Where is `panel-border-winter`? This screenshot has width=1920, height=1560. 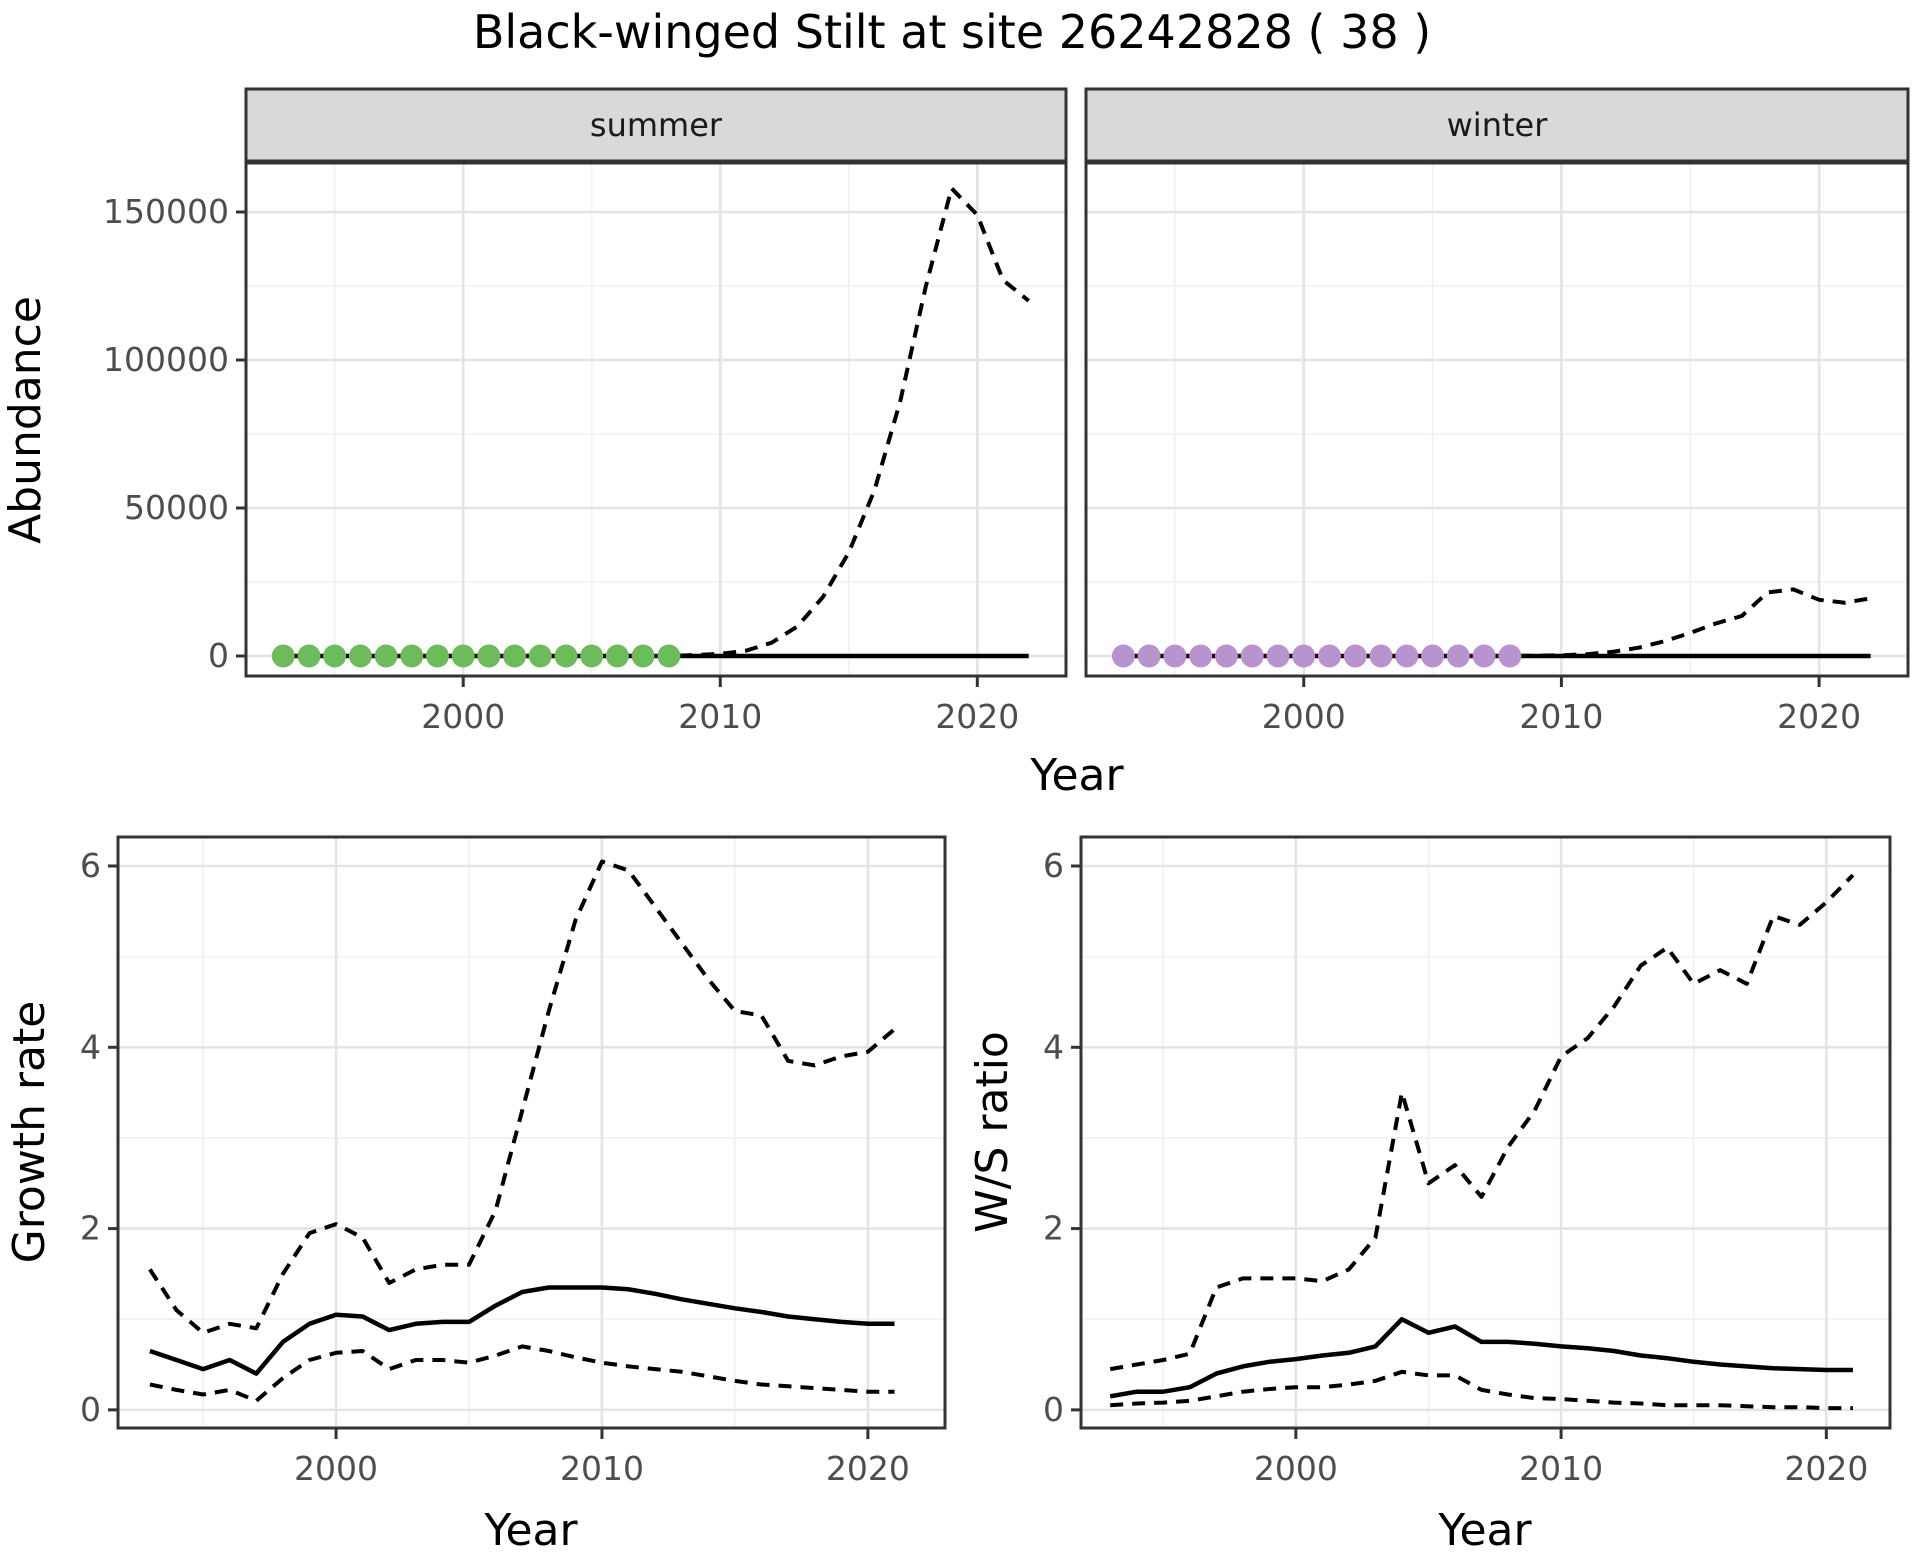
panel-border-winter is located at coordinates (1497, 419).